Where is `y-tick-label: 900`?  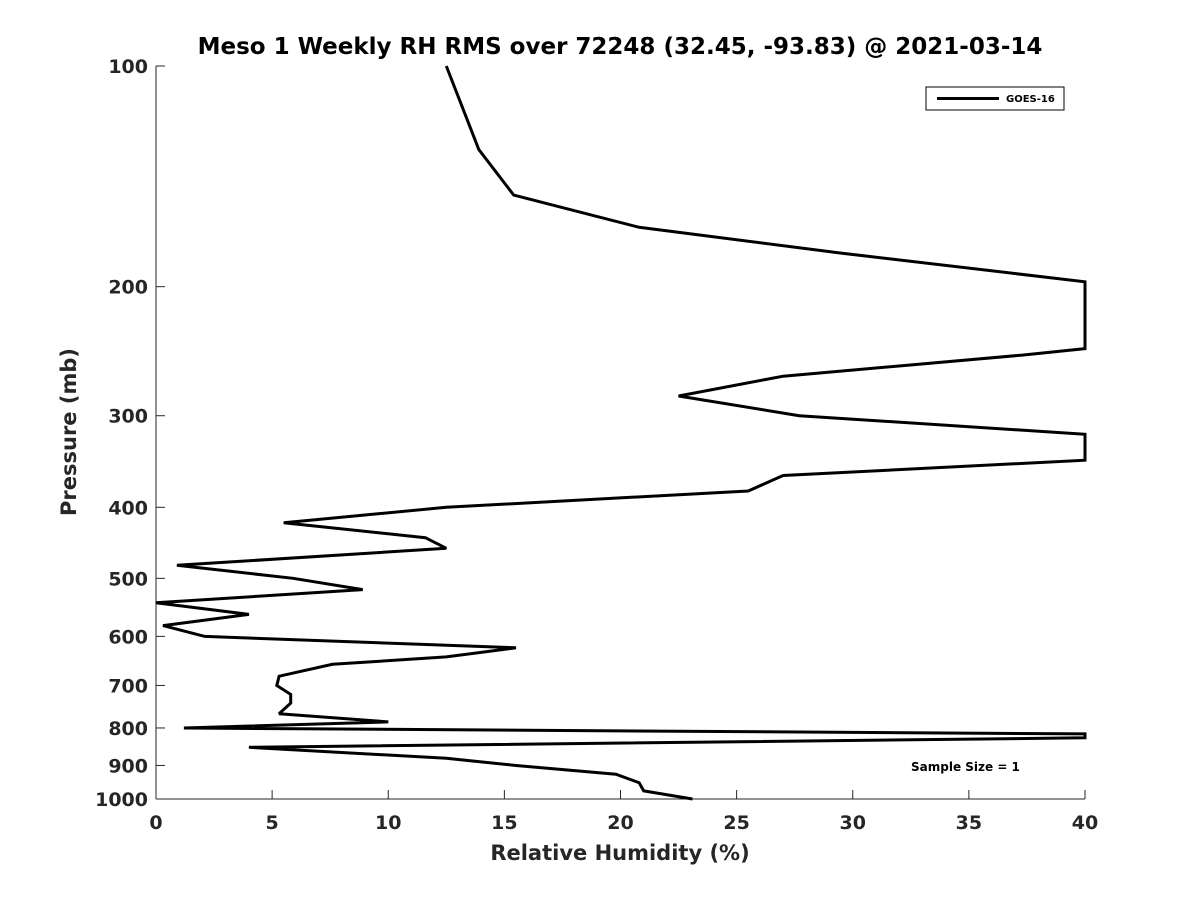 y-tick-label: 900 is located at coordinates (128, 766).